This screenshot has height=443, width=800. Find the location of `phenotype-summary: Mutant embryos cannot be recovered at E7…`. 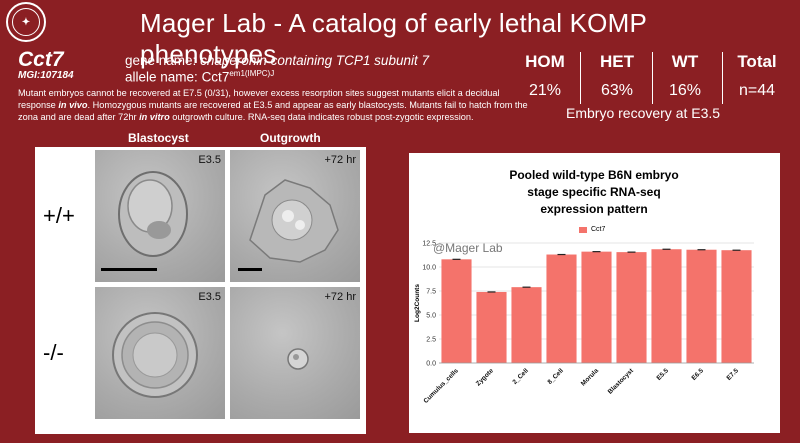

phenotype-summary: Mutant embryos cannot be recovered at E7… is located at coordinates (278, 105).